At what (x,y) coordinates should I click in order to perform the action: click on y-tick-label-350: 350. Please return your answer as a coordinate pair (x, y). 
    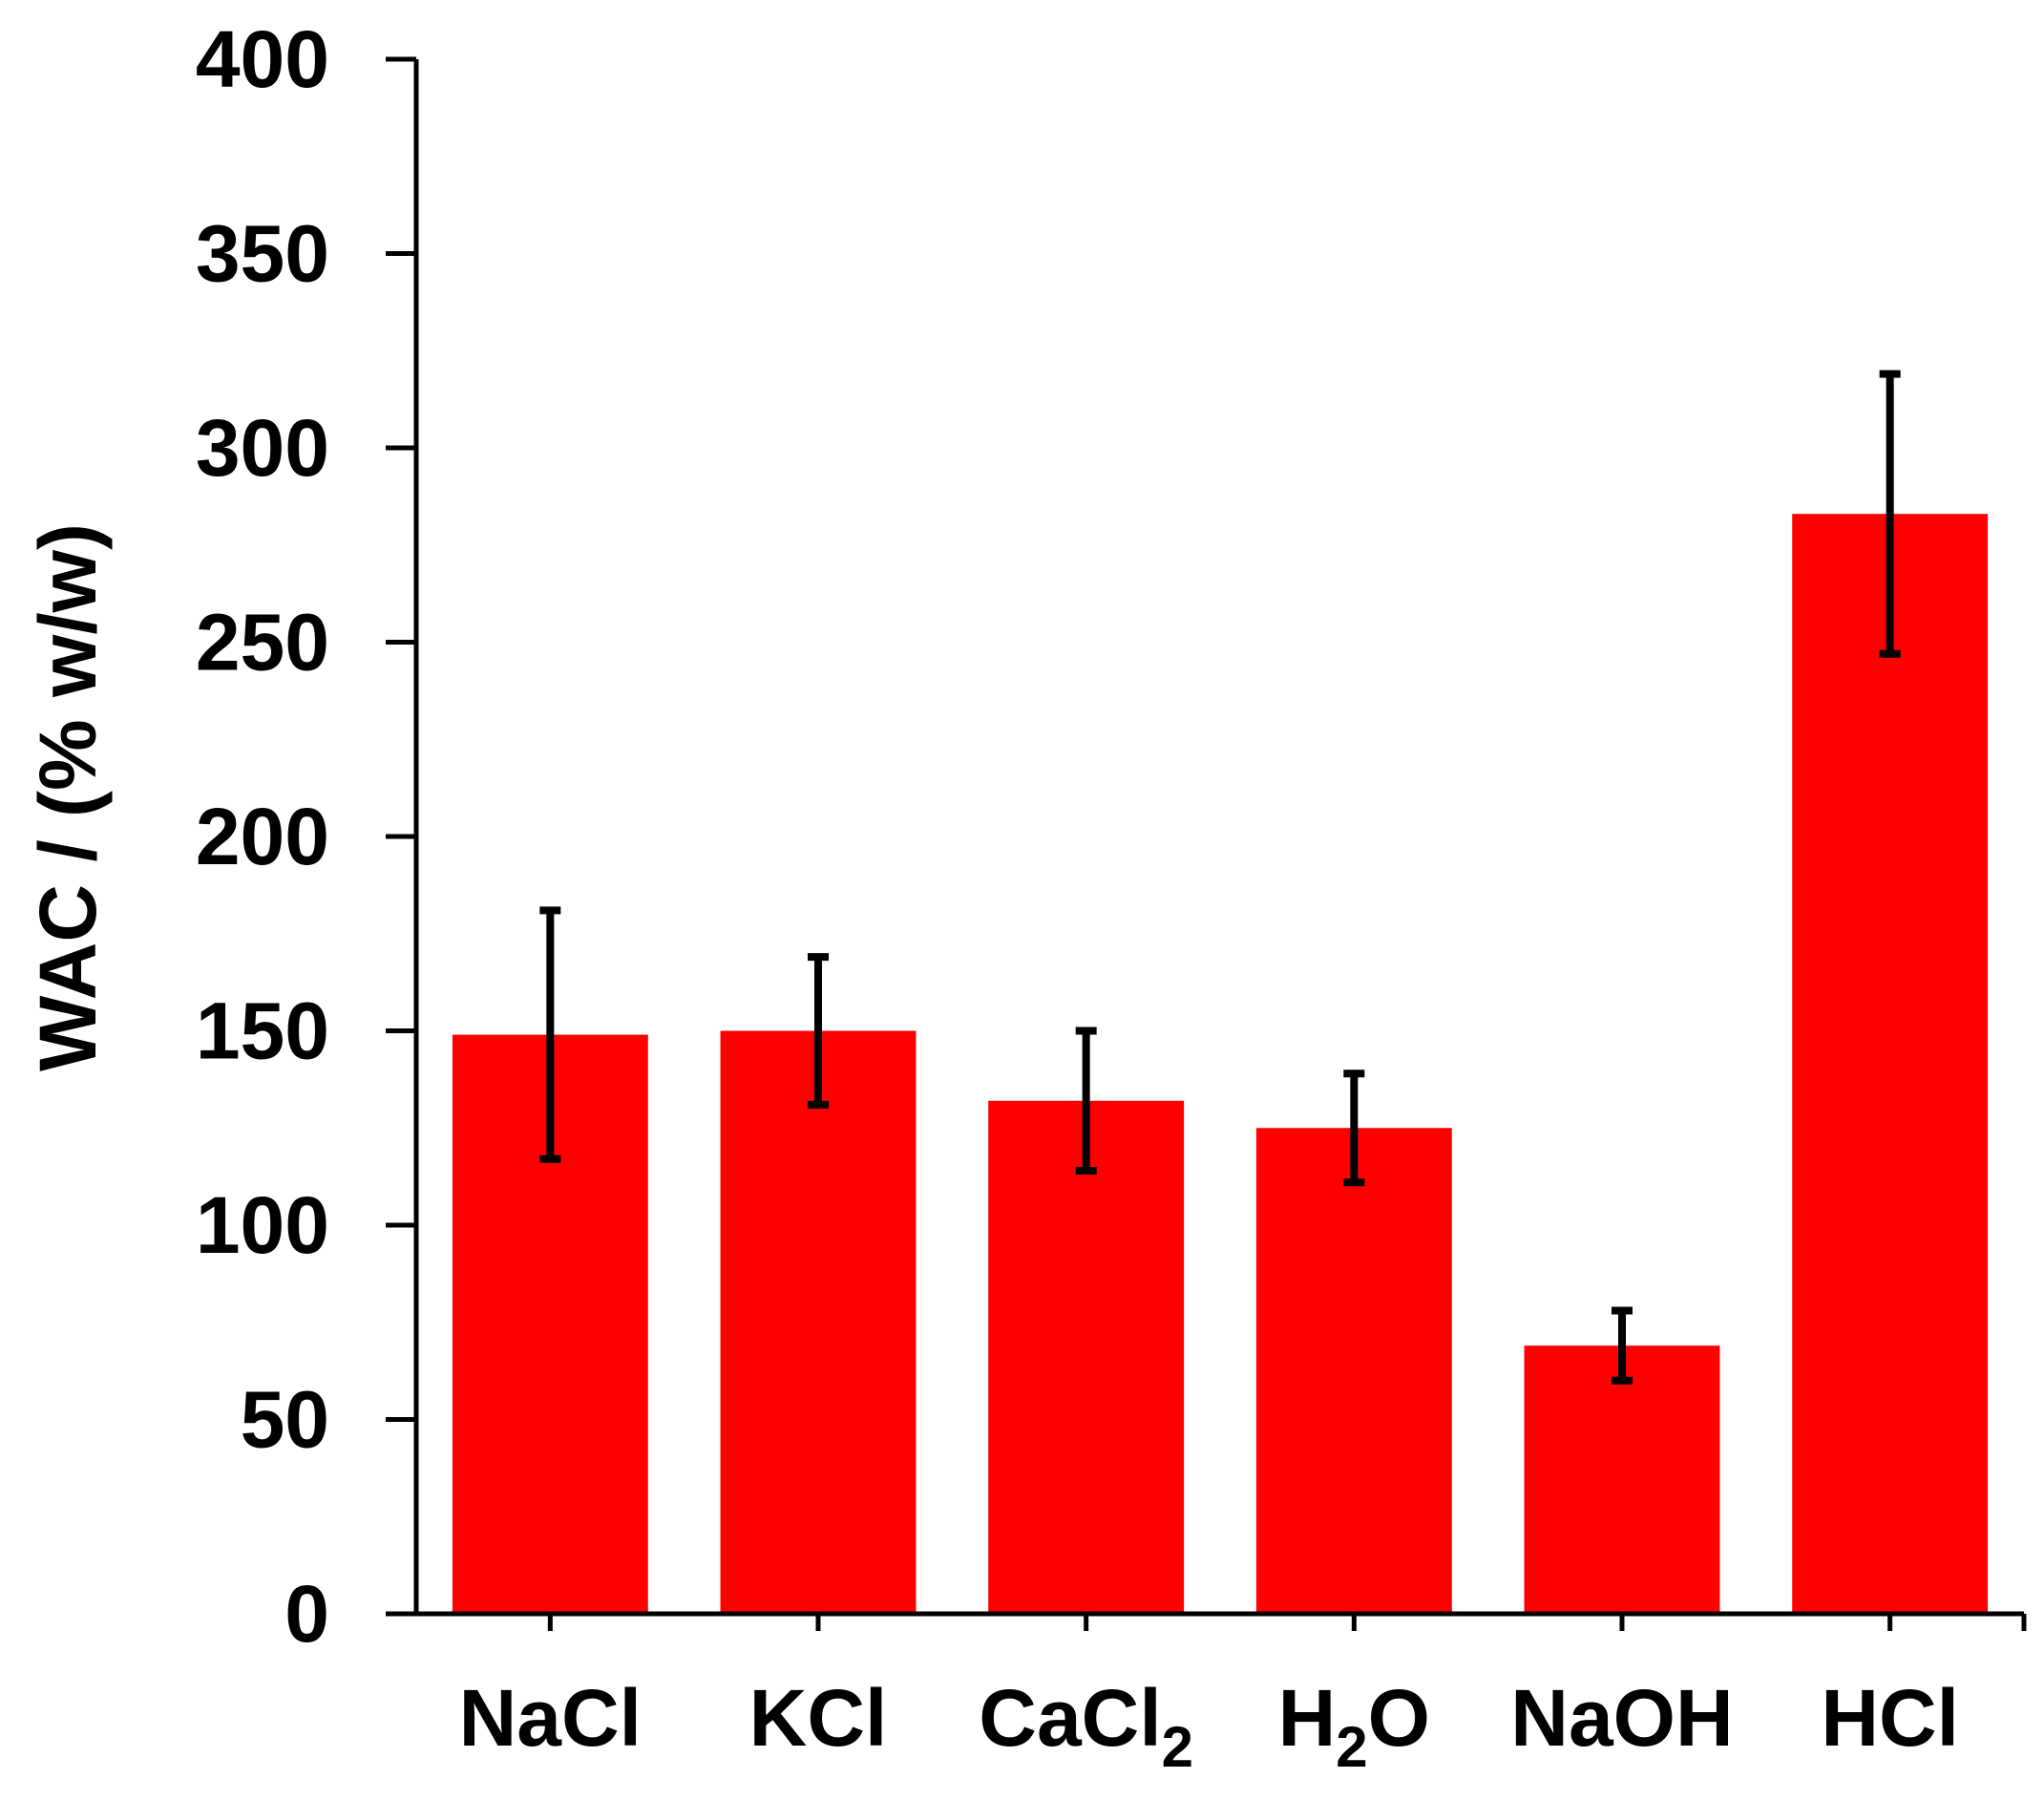
    Looking at the image, I should click on (262, 254).